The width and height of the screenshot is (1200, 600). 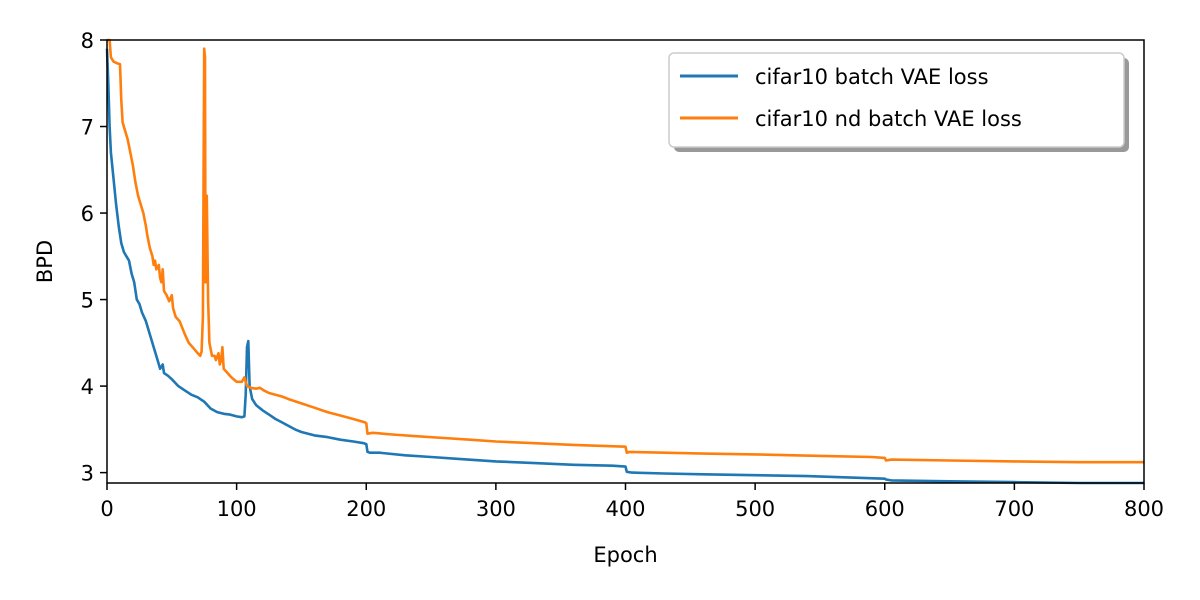 I want to click on x-tick-label: 300, so click(x=496, y=509).